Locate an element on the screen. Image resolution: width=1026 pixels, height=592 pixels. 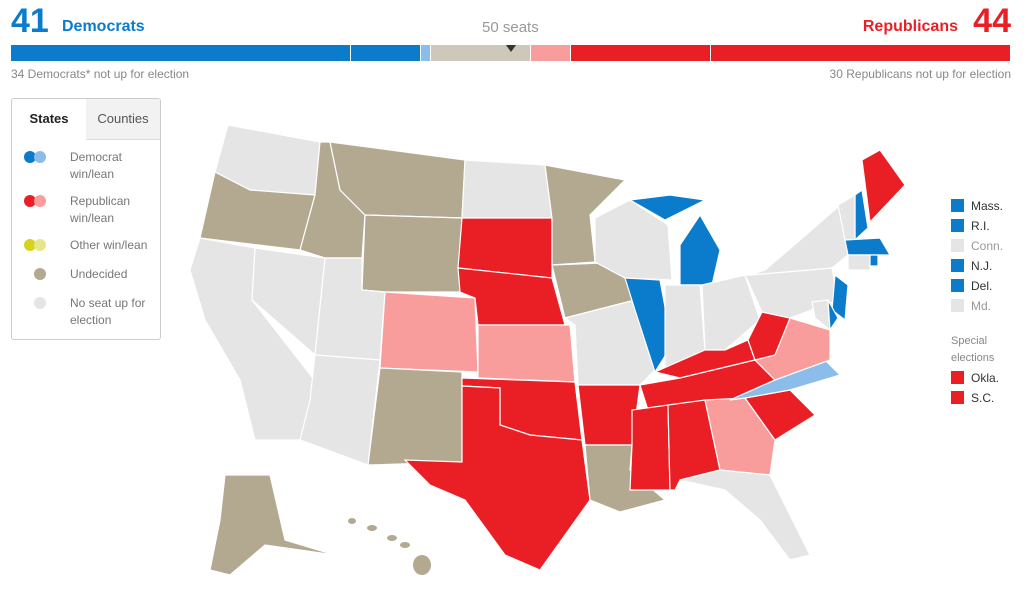
majority-label: 50 seats is located at coordinates (510, 27).